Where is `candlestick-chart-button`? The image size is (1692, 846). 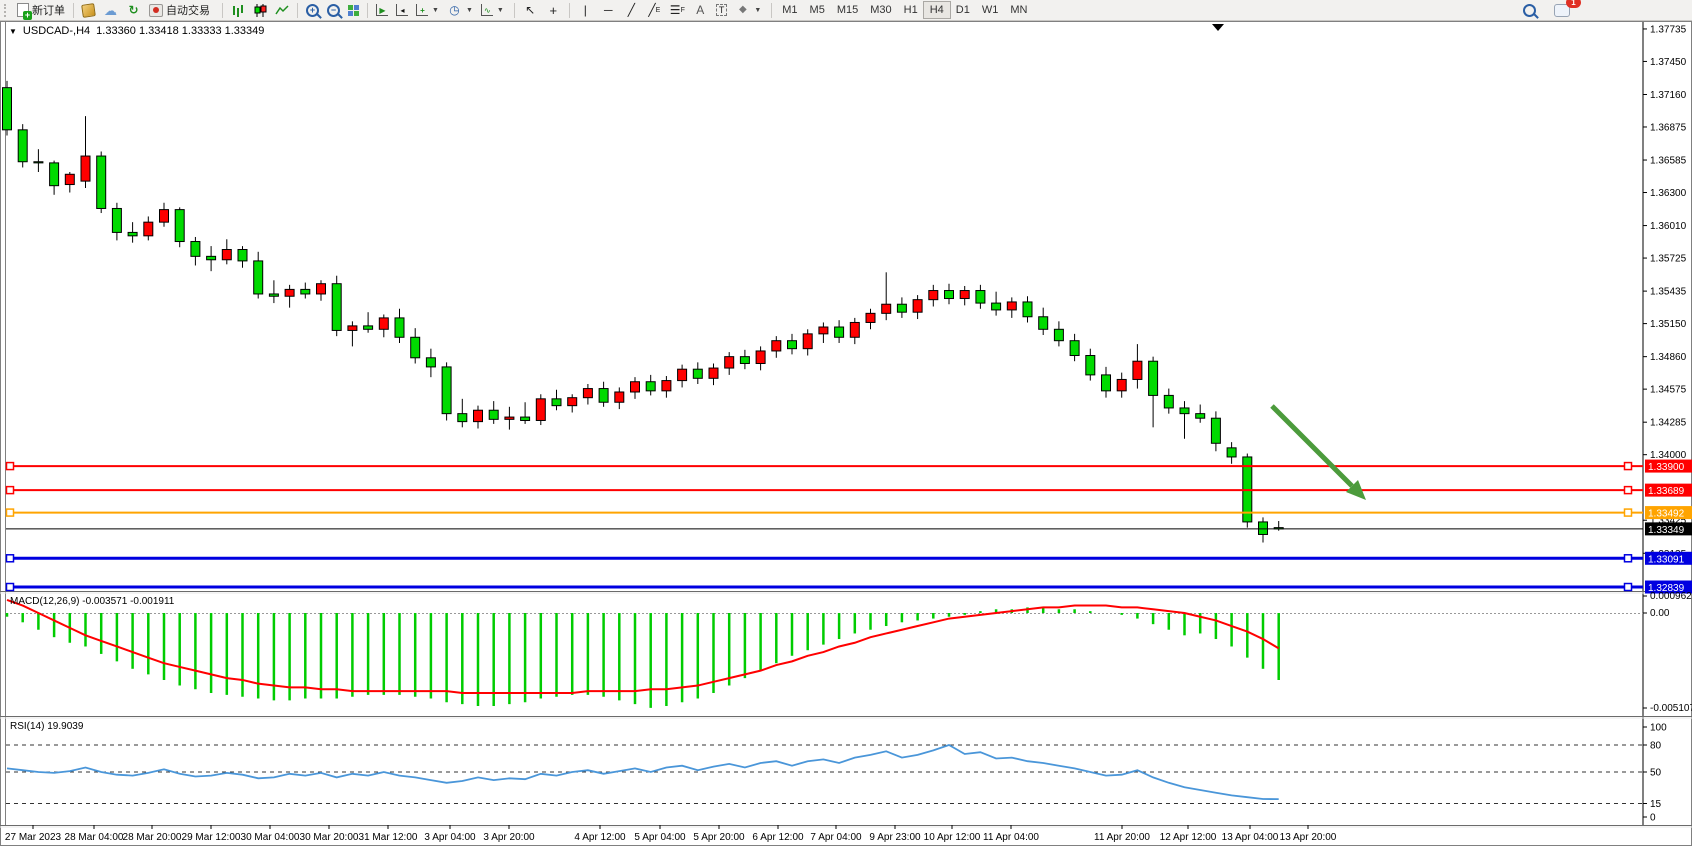
candlestick-chart-button is located at coordinates (260, 10).